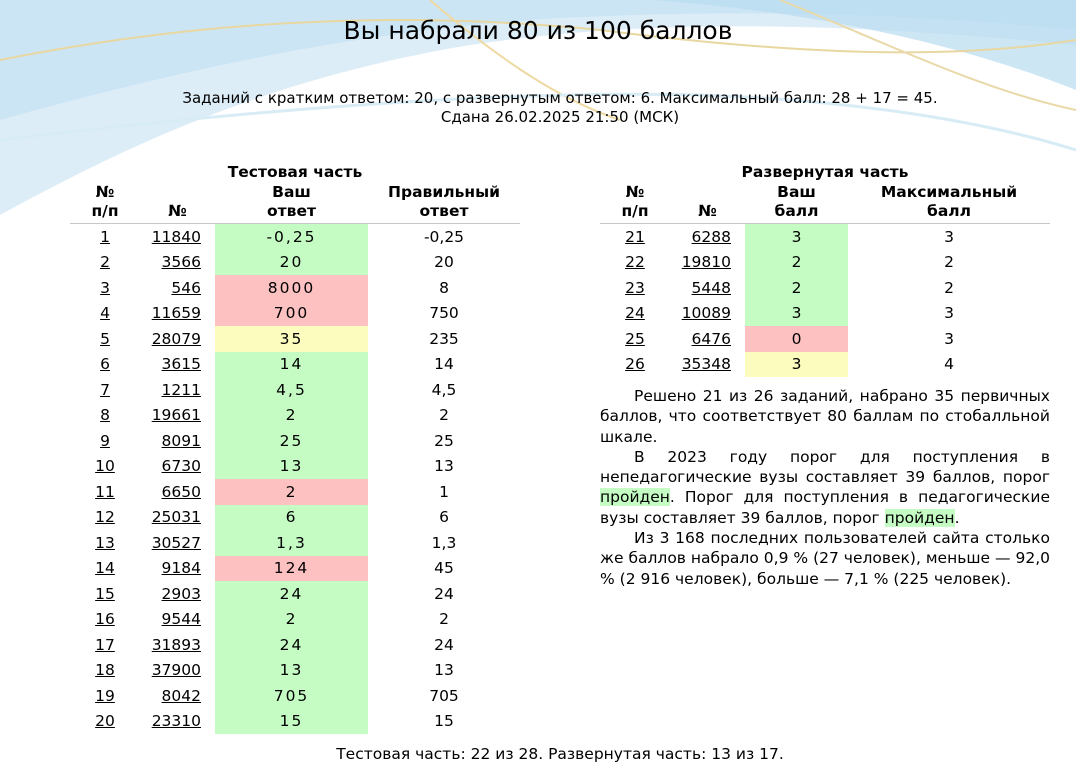  I want to click on correct-answer: 2, so click(444, 415).